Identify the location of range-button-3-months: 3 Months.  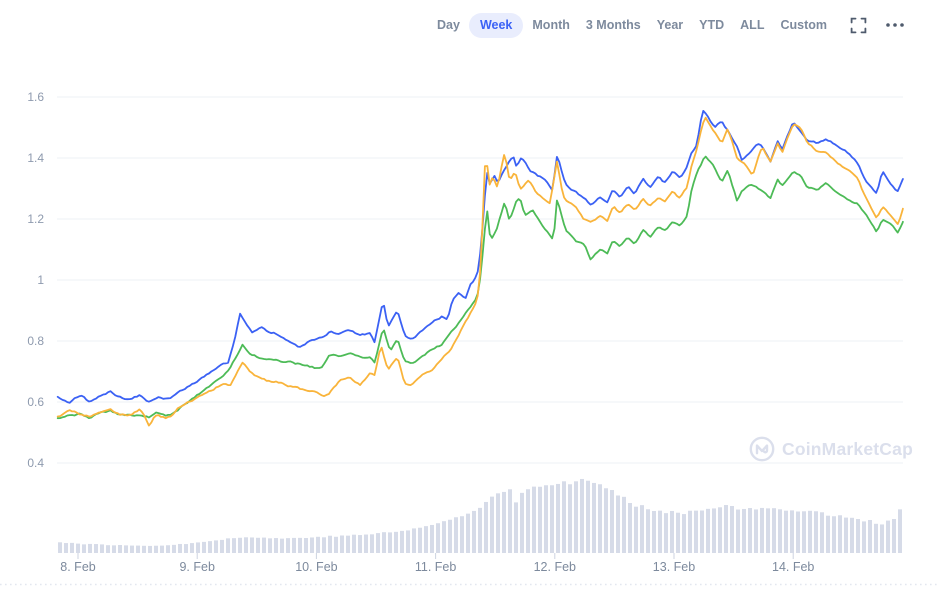
(613, 25).